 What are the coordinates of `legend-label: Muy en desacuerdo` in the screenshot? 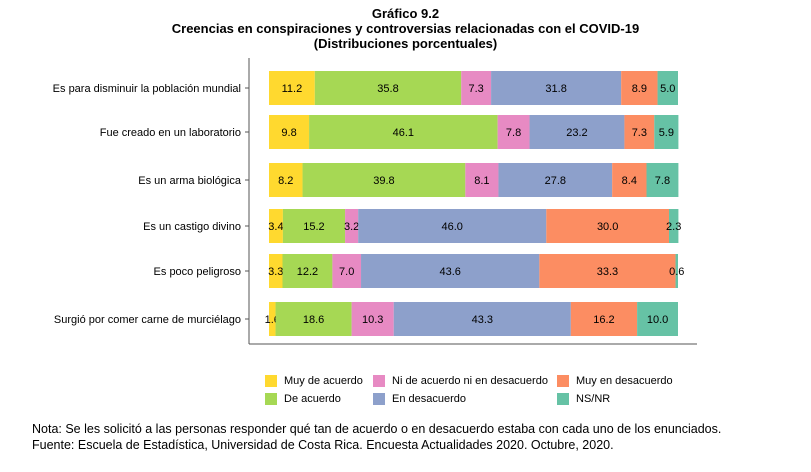 It's located at (624, 380).